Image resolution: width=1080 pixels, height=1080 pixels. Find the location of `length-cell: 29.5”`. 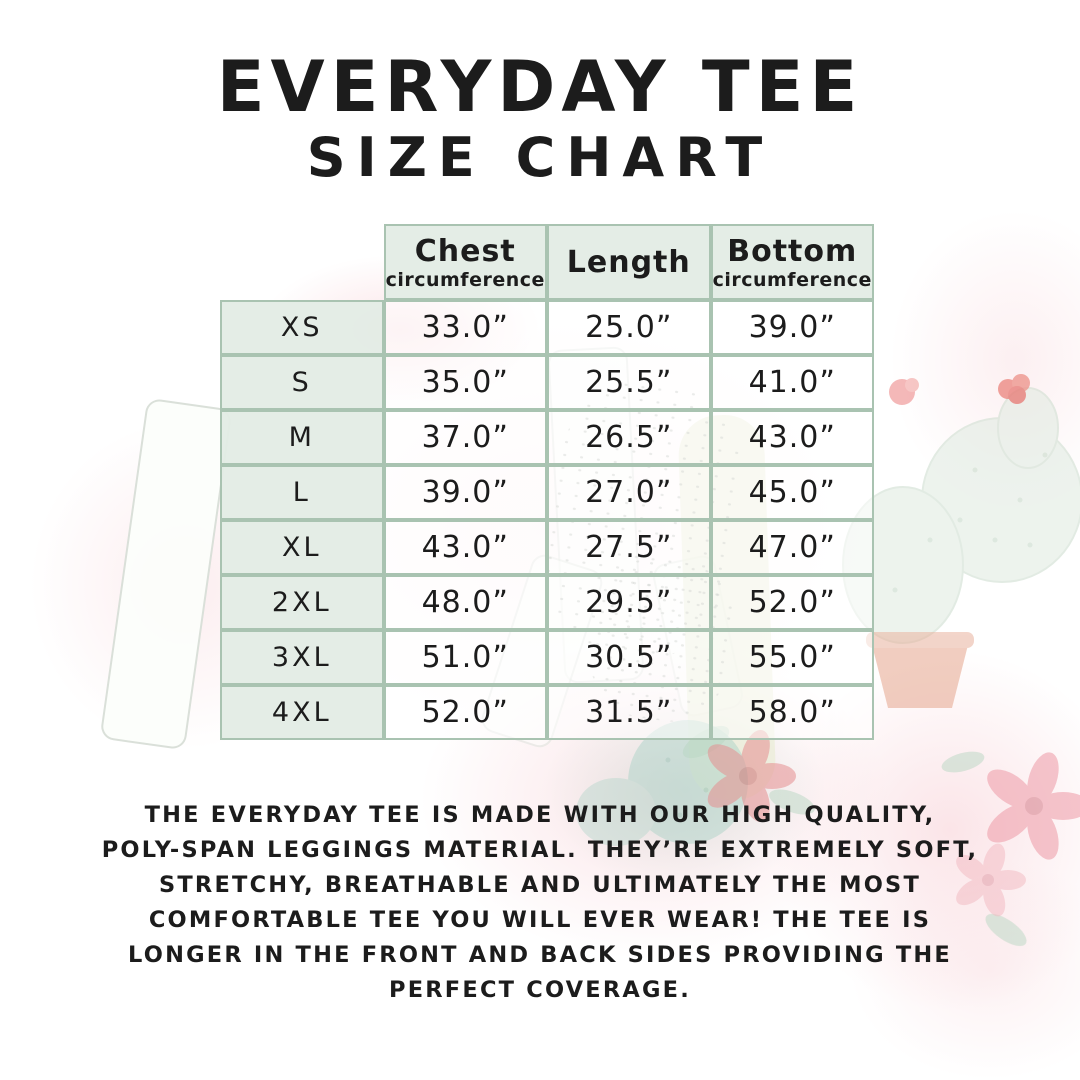

length-cell: 29.5” is located at coordinates (629, 602).